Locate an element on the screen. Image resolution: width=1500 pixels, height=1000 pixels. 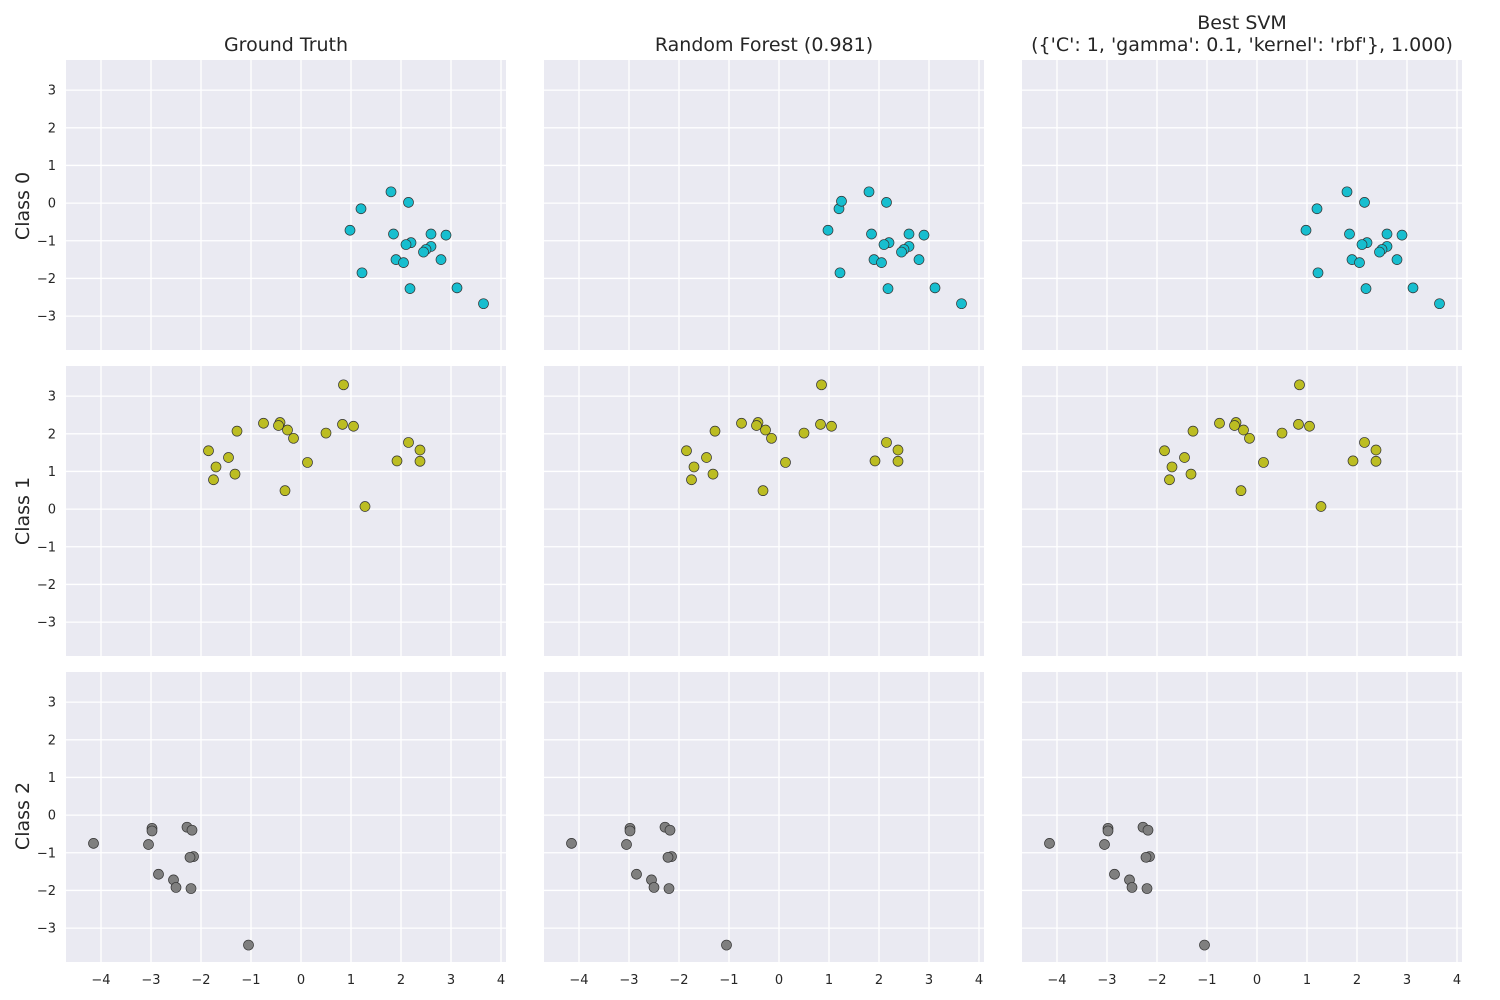
column-title-ground-truth: Ground Truth is located at coordinates (286, 45).